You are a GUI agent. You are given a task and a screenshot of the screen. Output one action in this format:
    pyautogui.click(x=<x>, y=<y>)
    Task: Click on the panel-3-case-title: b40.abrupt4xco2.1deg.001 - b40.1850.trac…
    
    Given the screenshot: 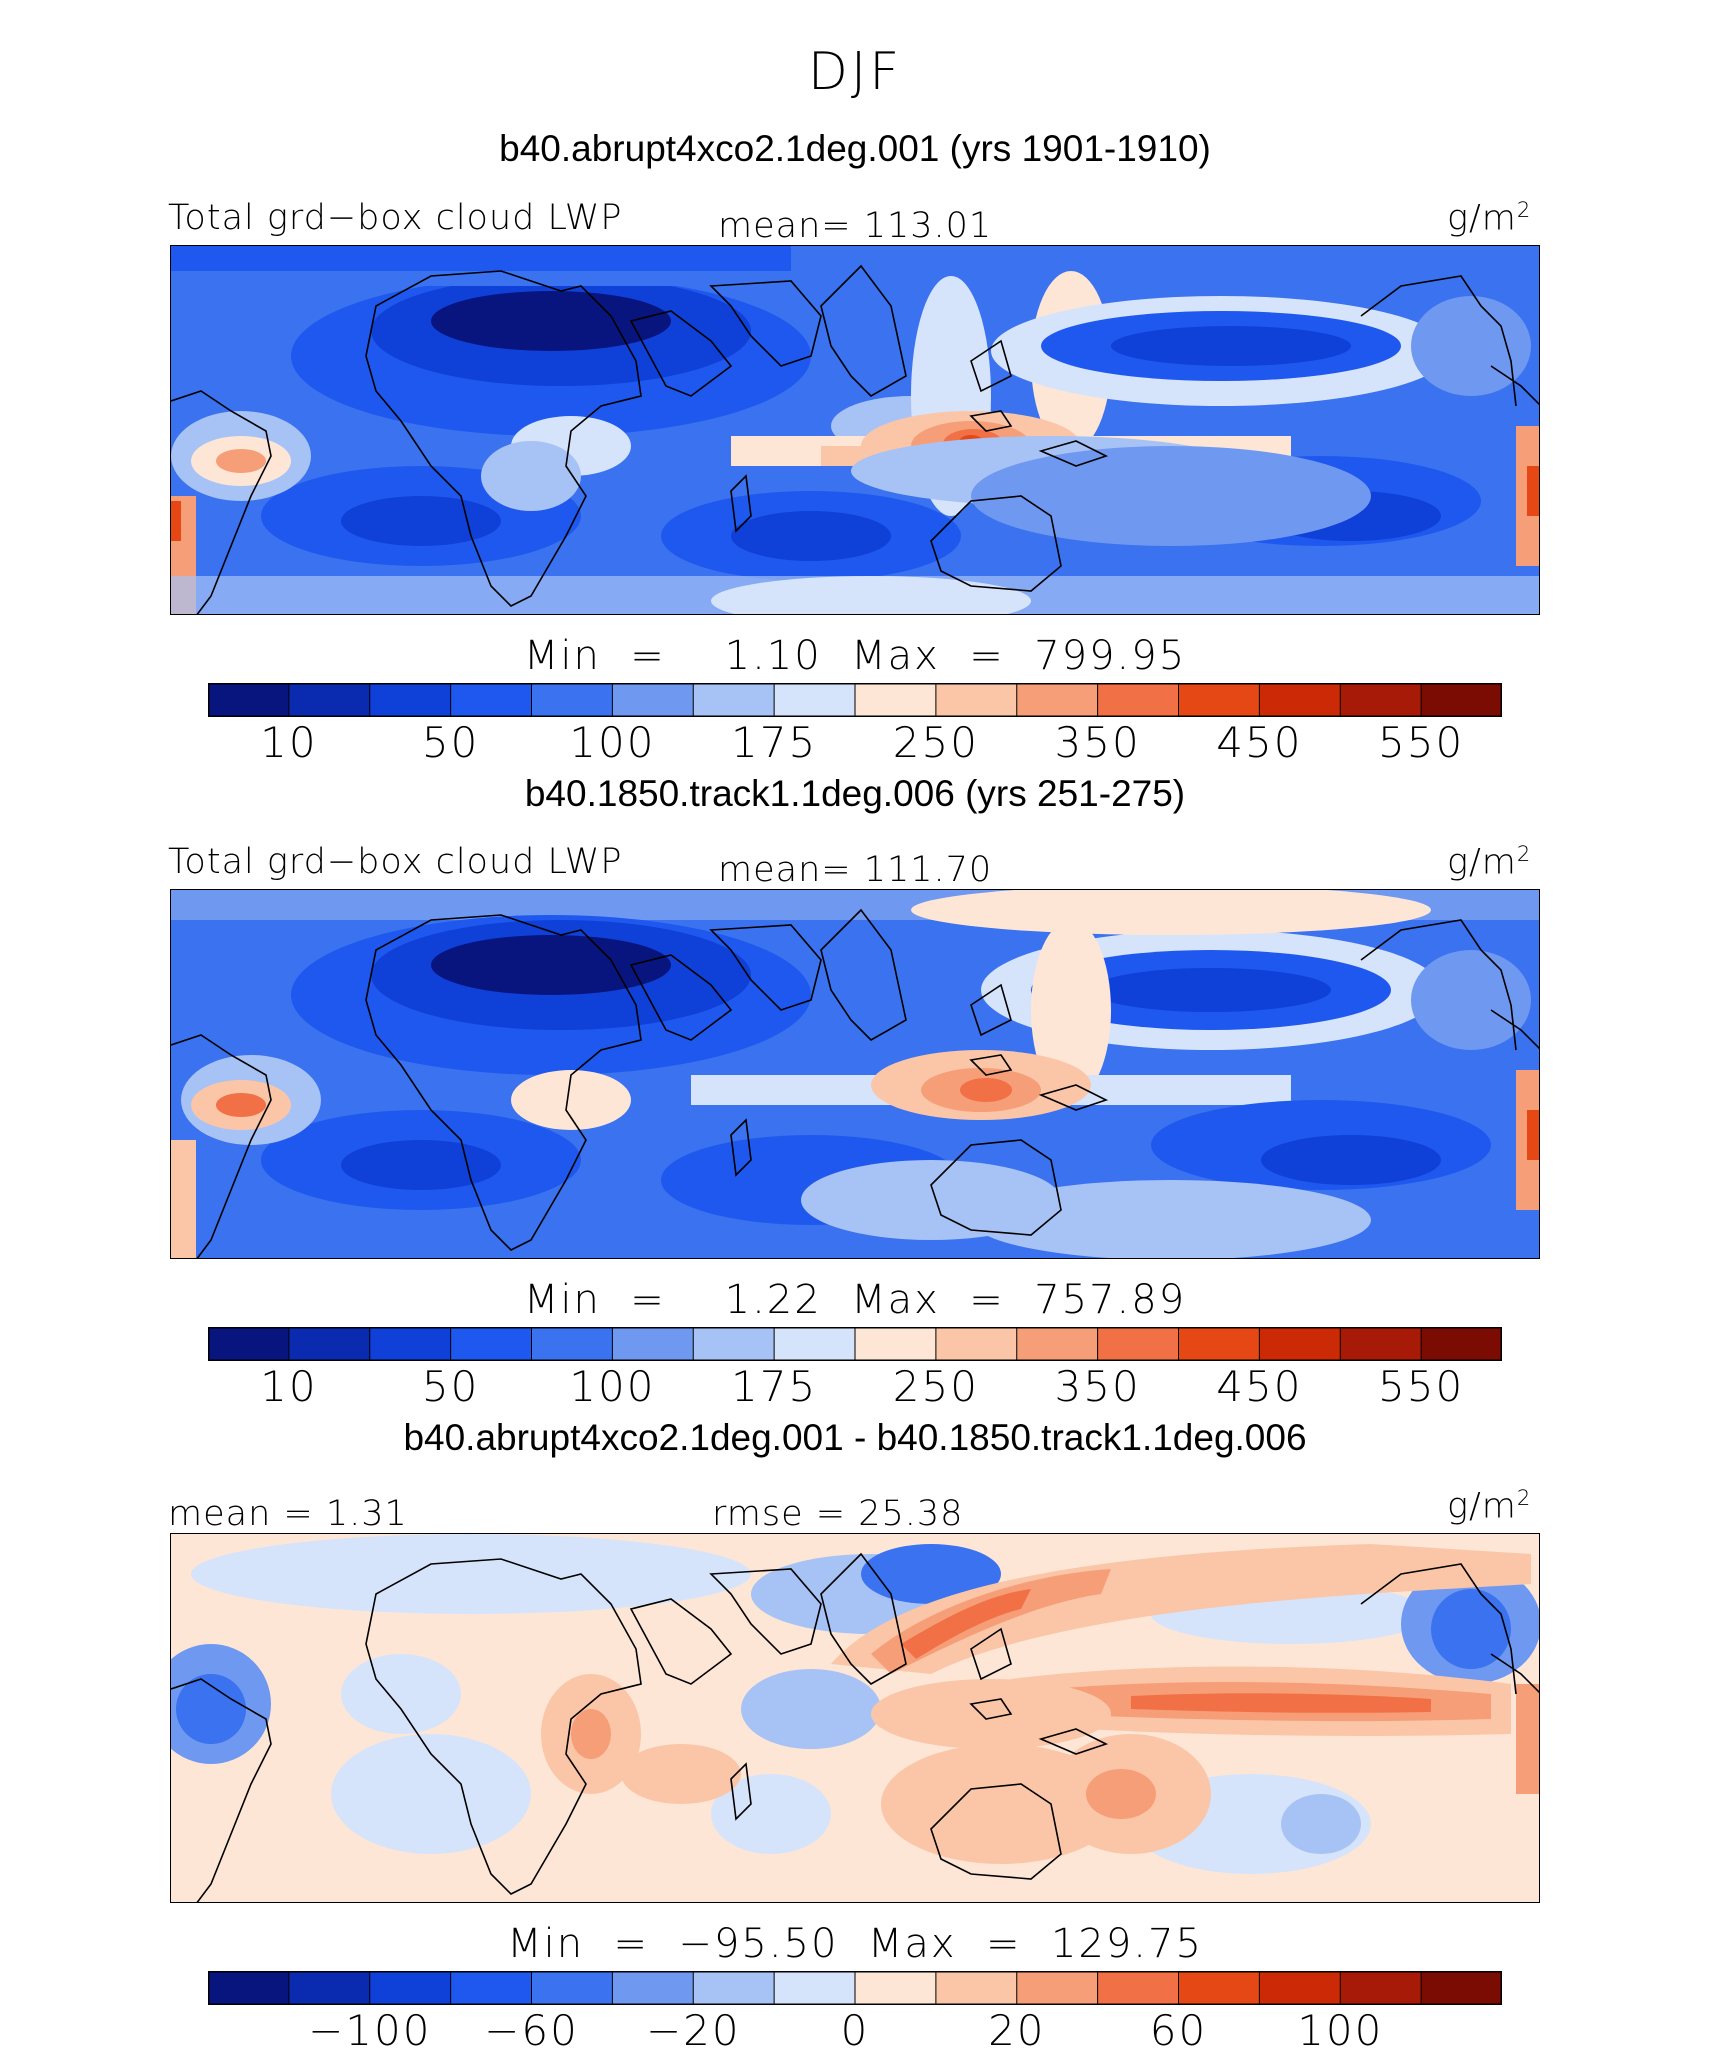 What is the action you would take?
    pyautogui.click(x=855, y=1437)
    